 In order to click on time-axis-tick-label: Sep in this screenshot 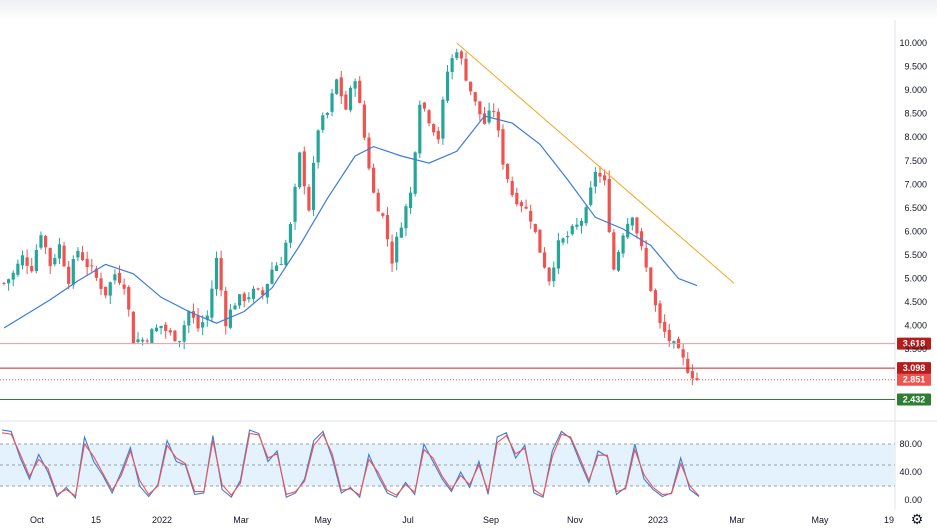, I will do `click(491, 520)`.